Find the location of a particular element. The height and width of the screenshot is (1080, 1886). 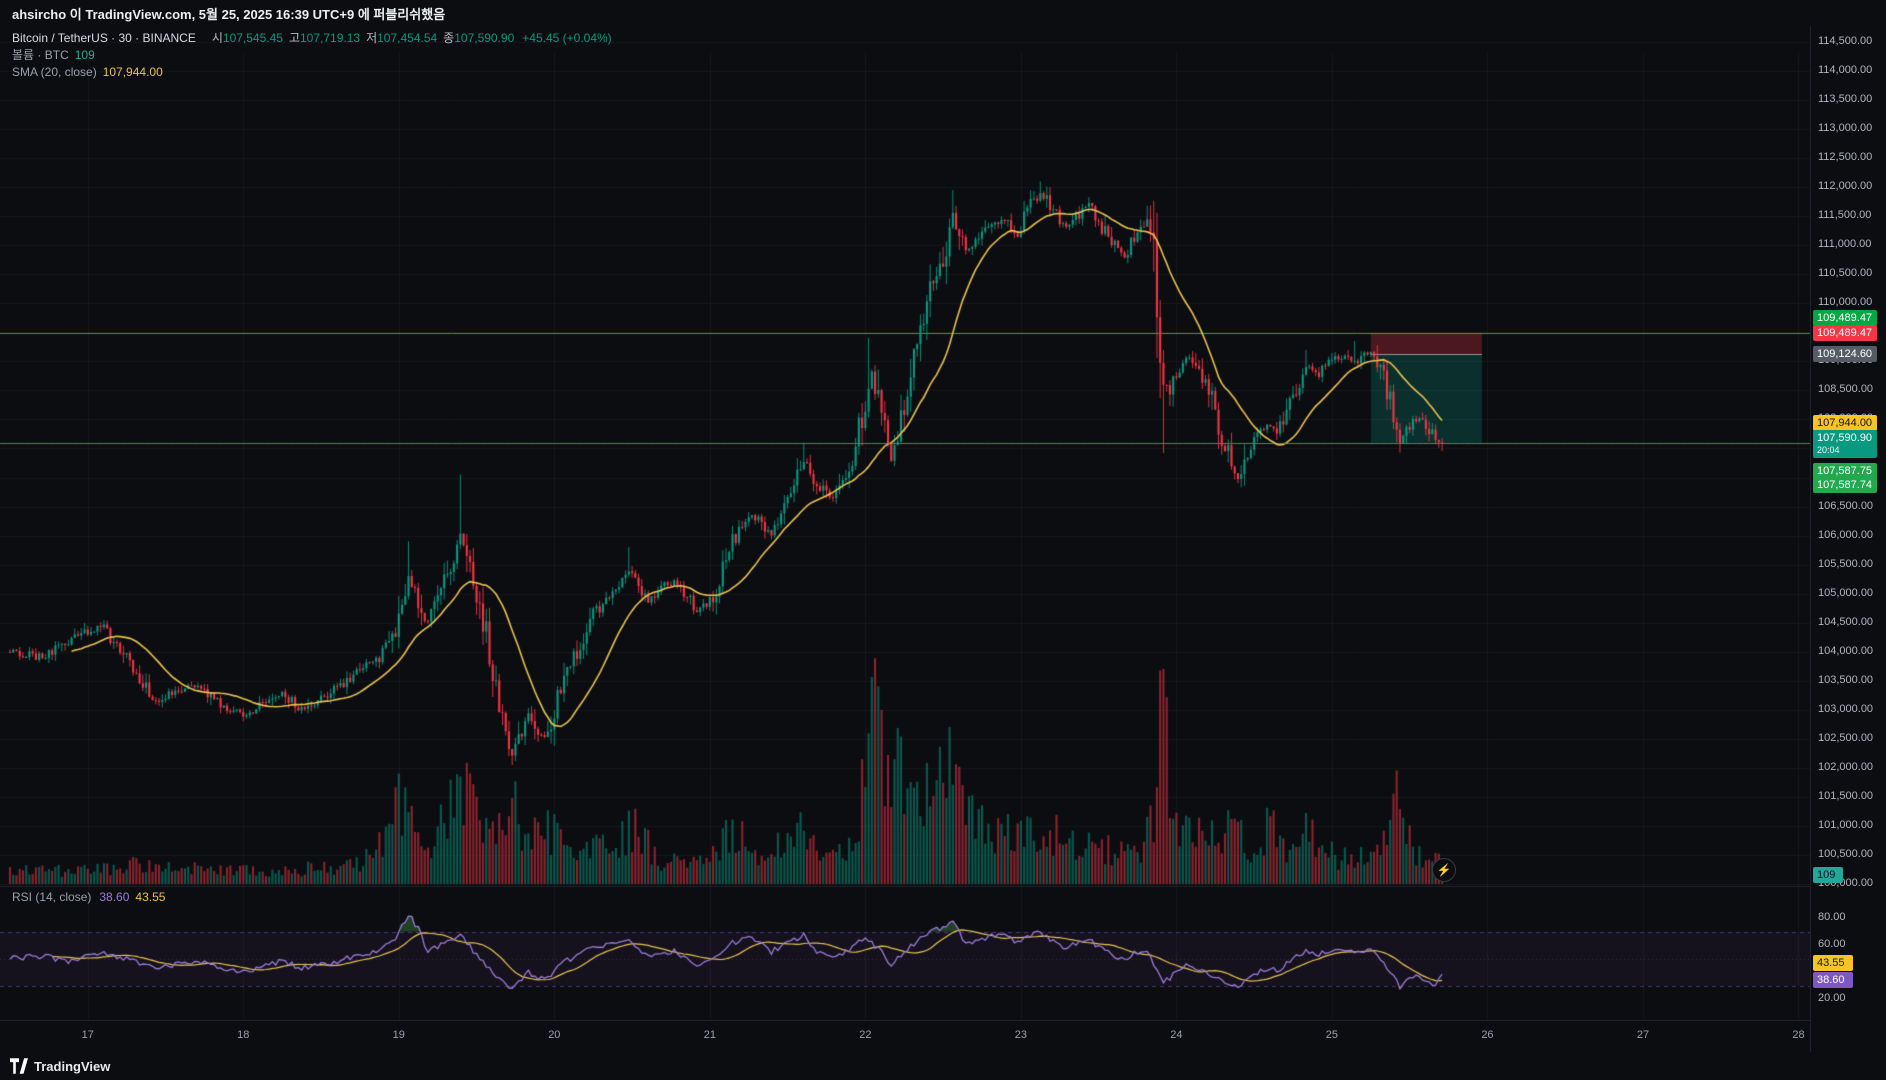

open-value: 107,545.45 is located at coordinates (252, 38).